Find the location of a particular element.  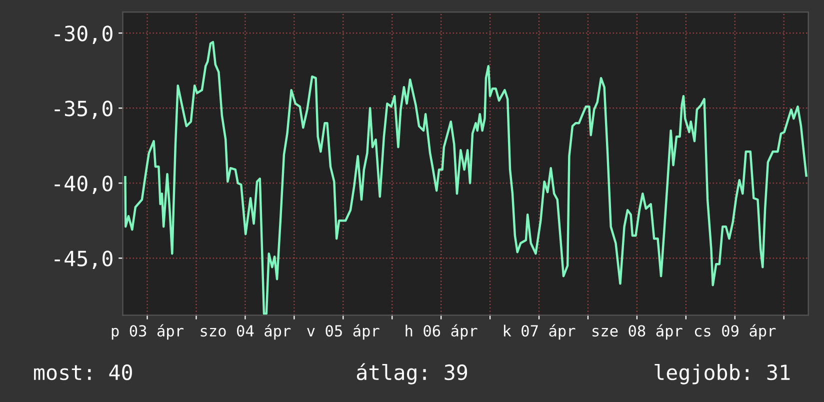

text: átlag: 39 is located at coordinates (412, 373).